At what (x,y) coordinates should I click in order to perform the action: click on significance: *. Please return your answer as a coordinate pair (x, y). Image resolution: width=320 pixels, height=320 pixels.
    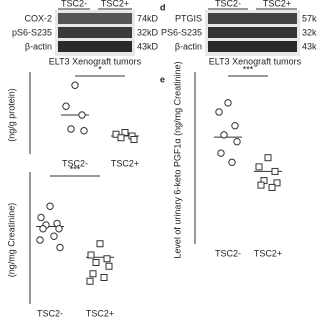
    Looking at the image, I should click on (100, 69).